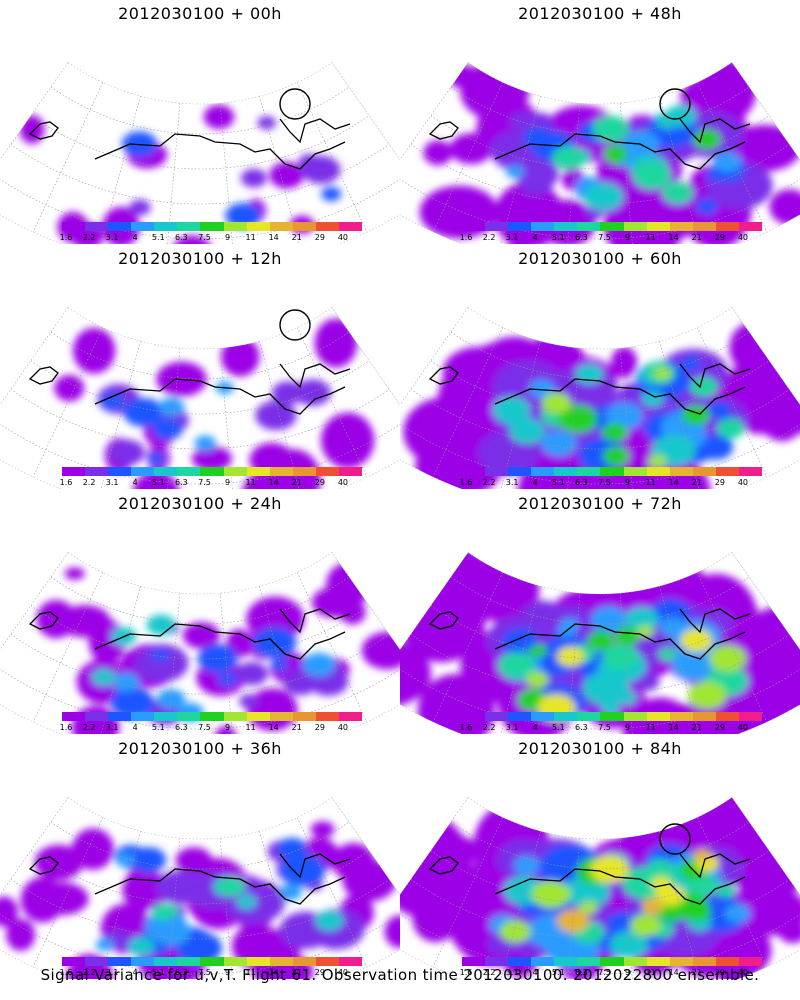 This screenshot has height=1000, width=800. I want to click on panel-title: 2012030100 + 36h, so click(200, 748).